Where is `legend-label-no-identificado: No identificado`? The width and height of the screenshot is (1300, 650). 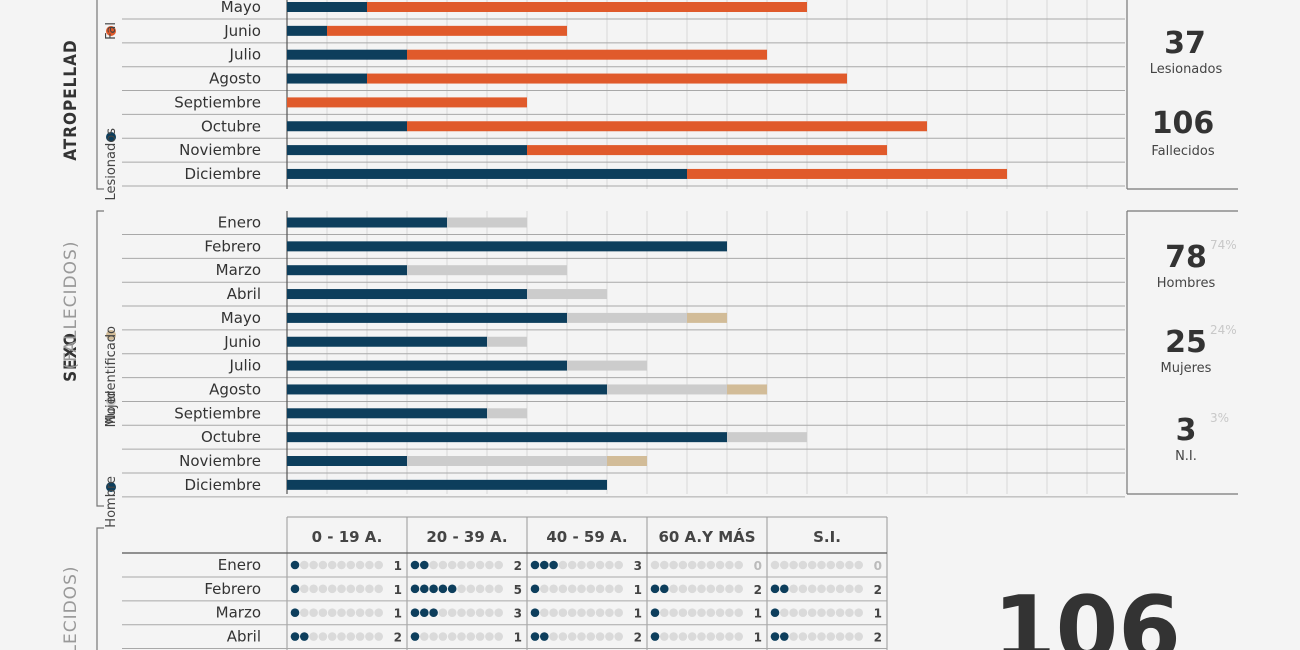
legend-label-no-identificado: No identificado is located at coordinates (111, 375).